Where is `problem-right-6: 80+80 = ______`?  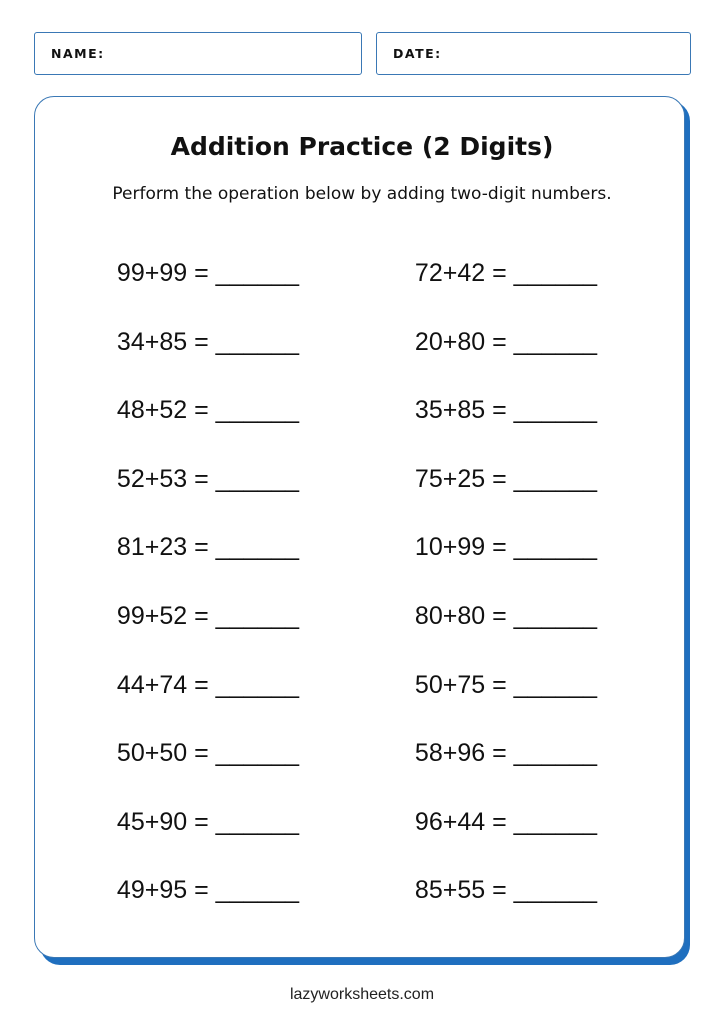 problem-right-6: 80+80 = ______ is located at coordinates (506, 616).